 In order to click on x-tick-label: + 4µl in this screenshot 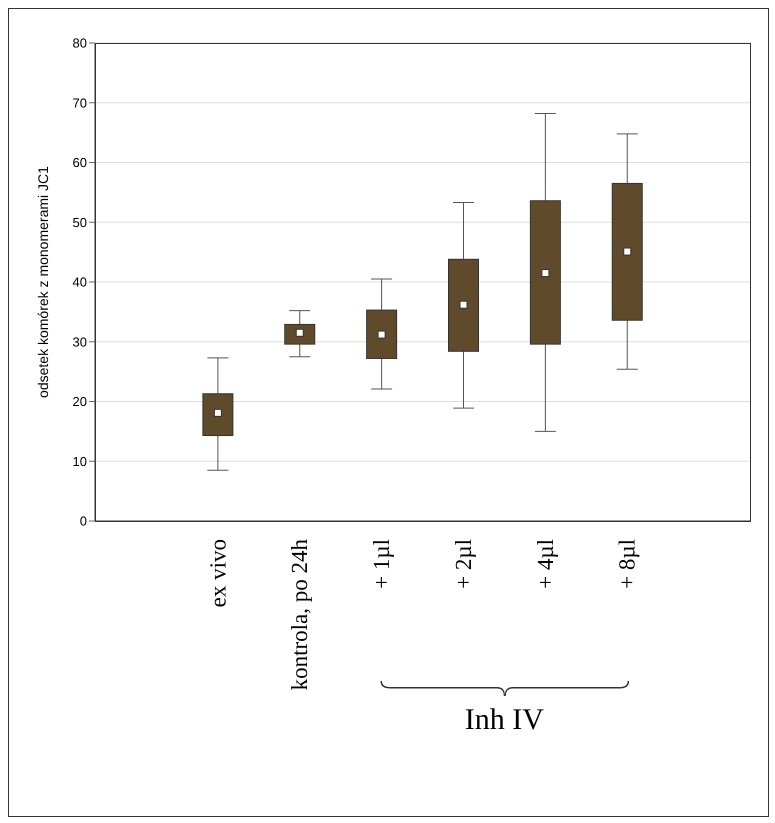, I will do `click(545, 564)`.